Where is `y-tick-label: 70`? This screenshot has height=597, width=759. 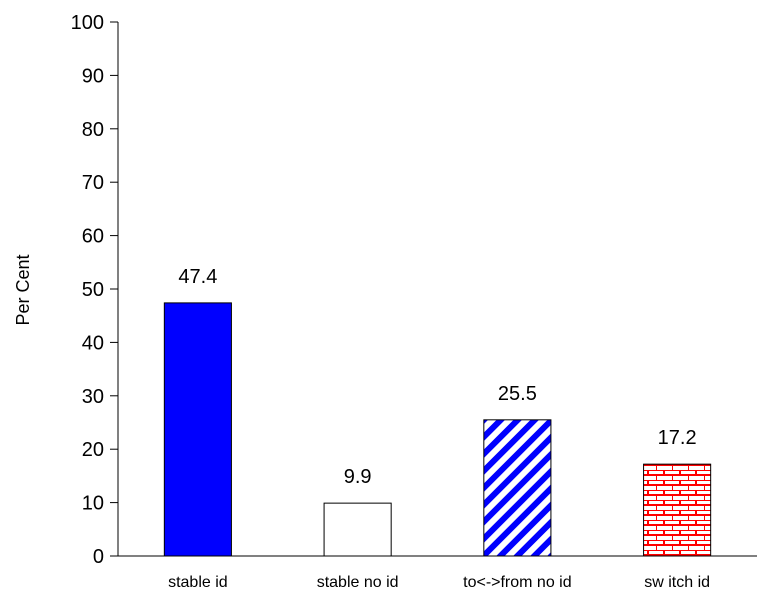 y-tick-label: 70 is located at coordinates (93, 183).